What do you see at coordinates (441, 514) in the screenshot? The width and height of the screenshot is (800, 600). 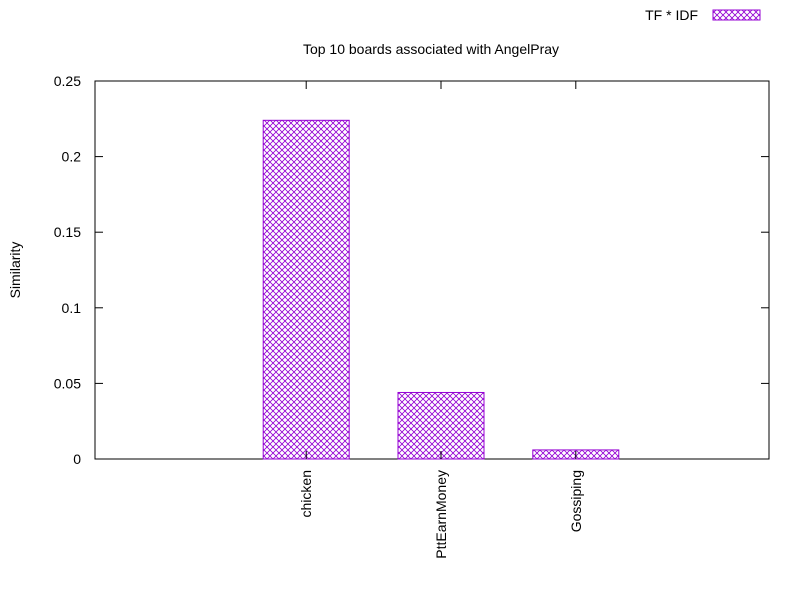 I see `x-tick-label: PttEarnMoney` at bounding box center [441, 514].